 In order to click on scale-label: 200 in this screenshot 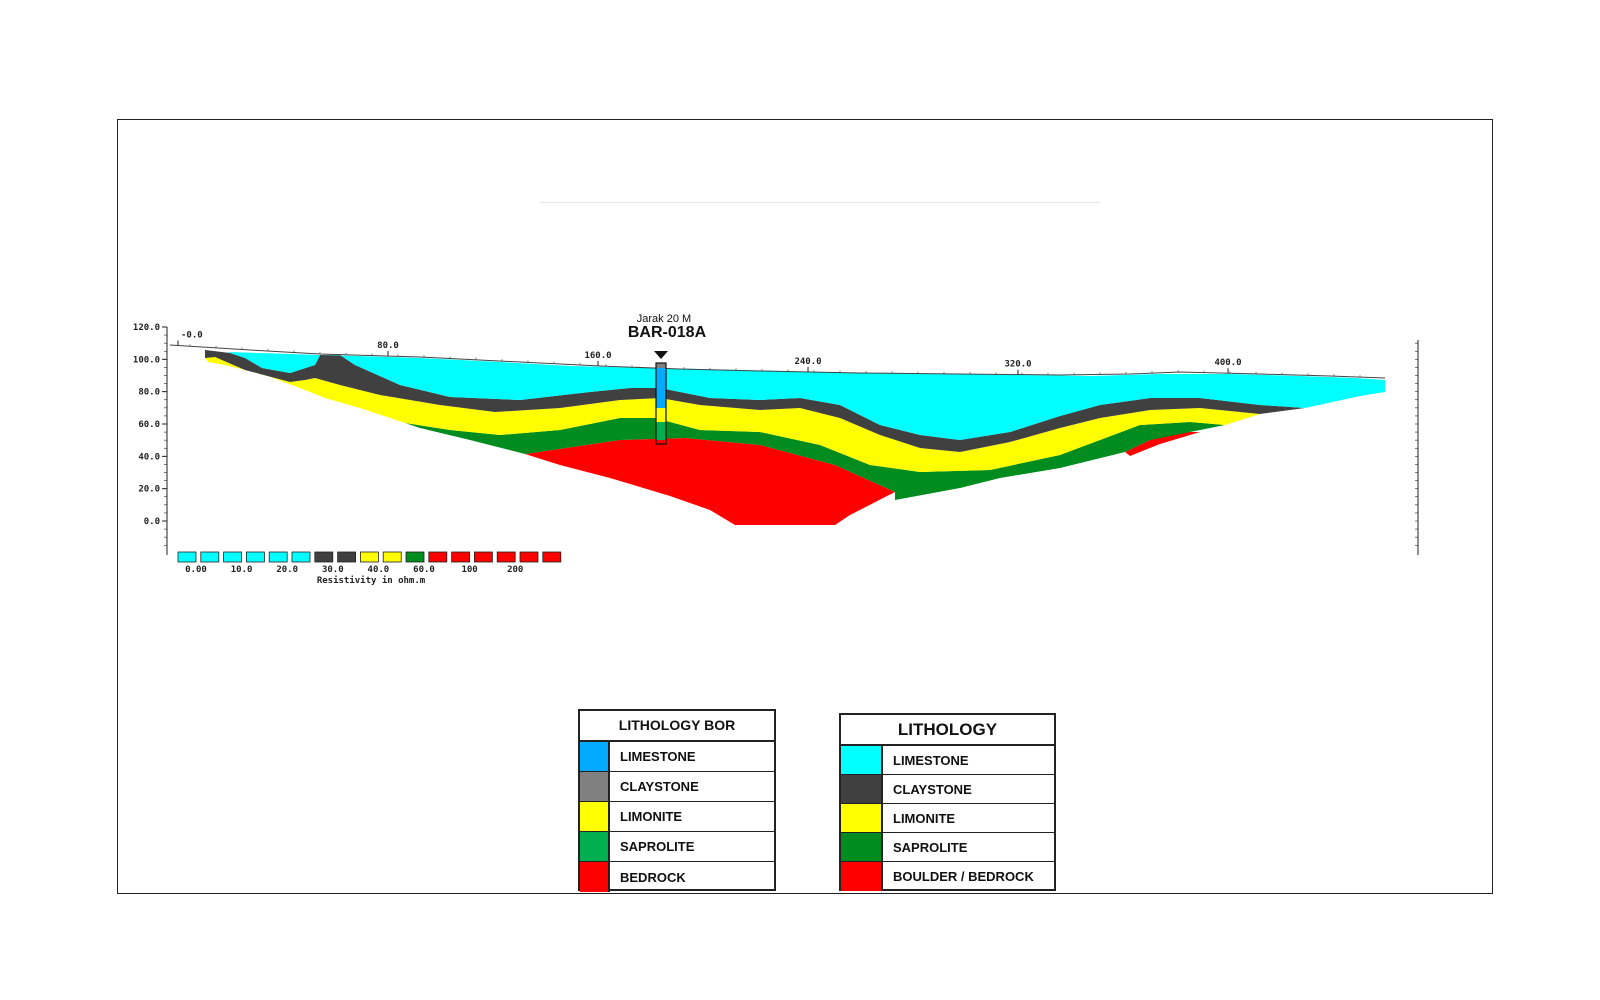, I will do `click(515, 570)`.